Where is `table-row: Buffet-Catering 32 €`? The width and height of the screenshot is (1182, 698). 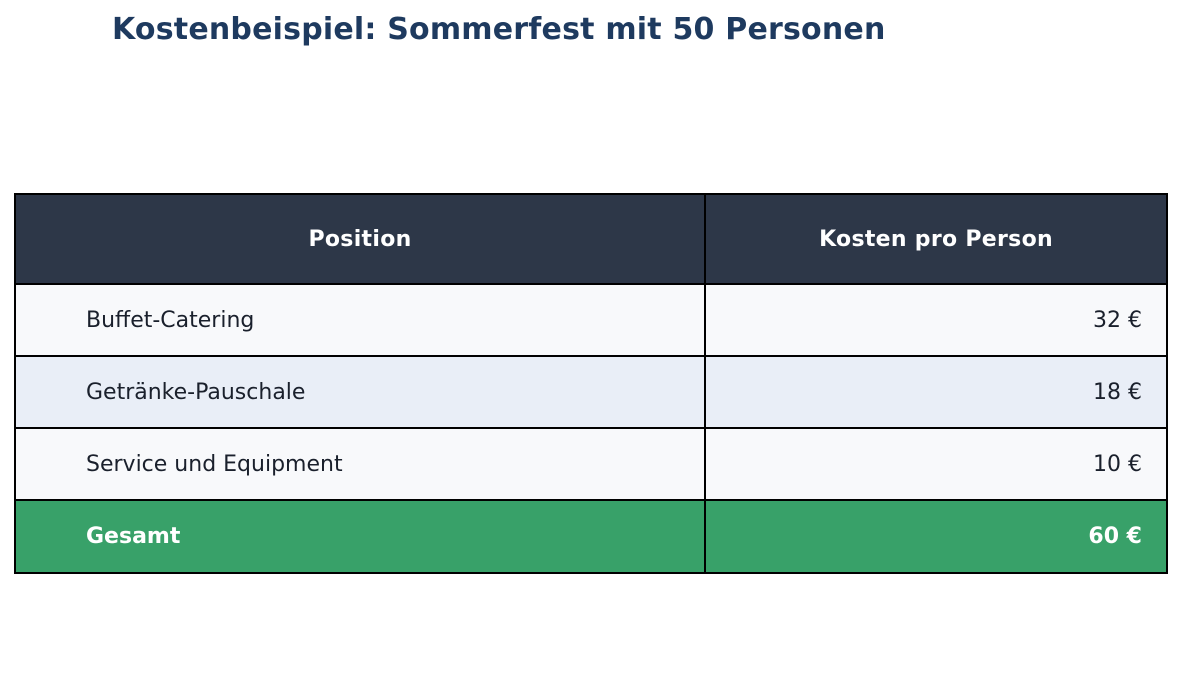
table-row: Buffet-Catering 32 € is located at coordinates (590, 320).